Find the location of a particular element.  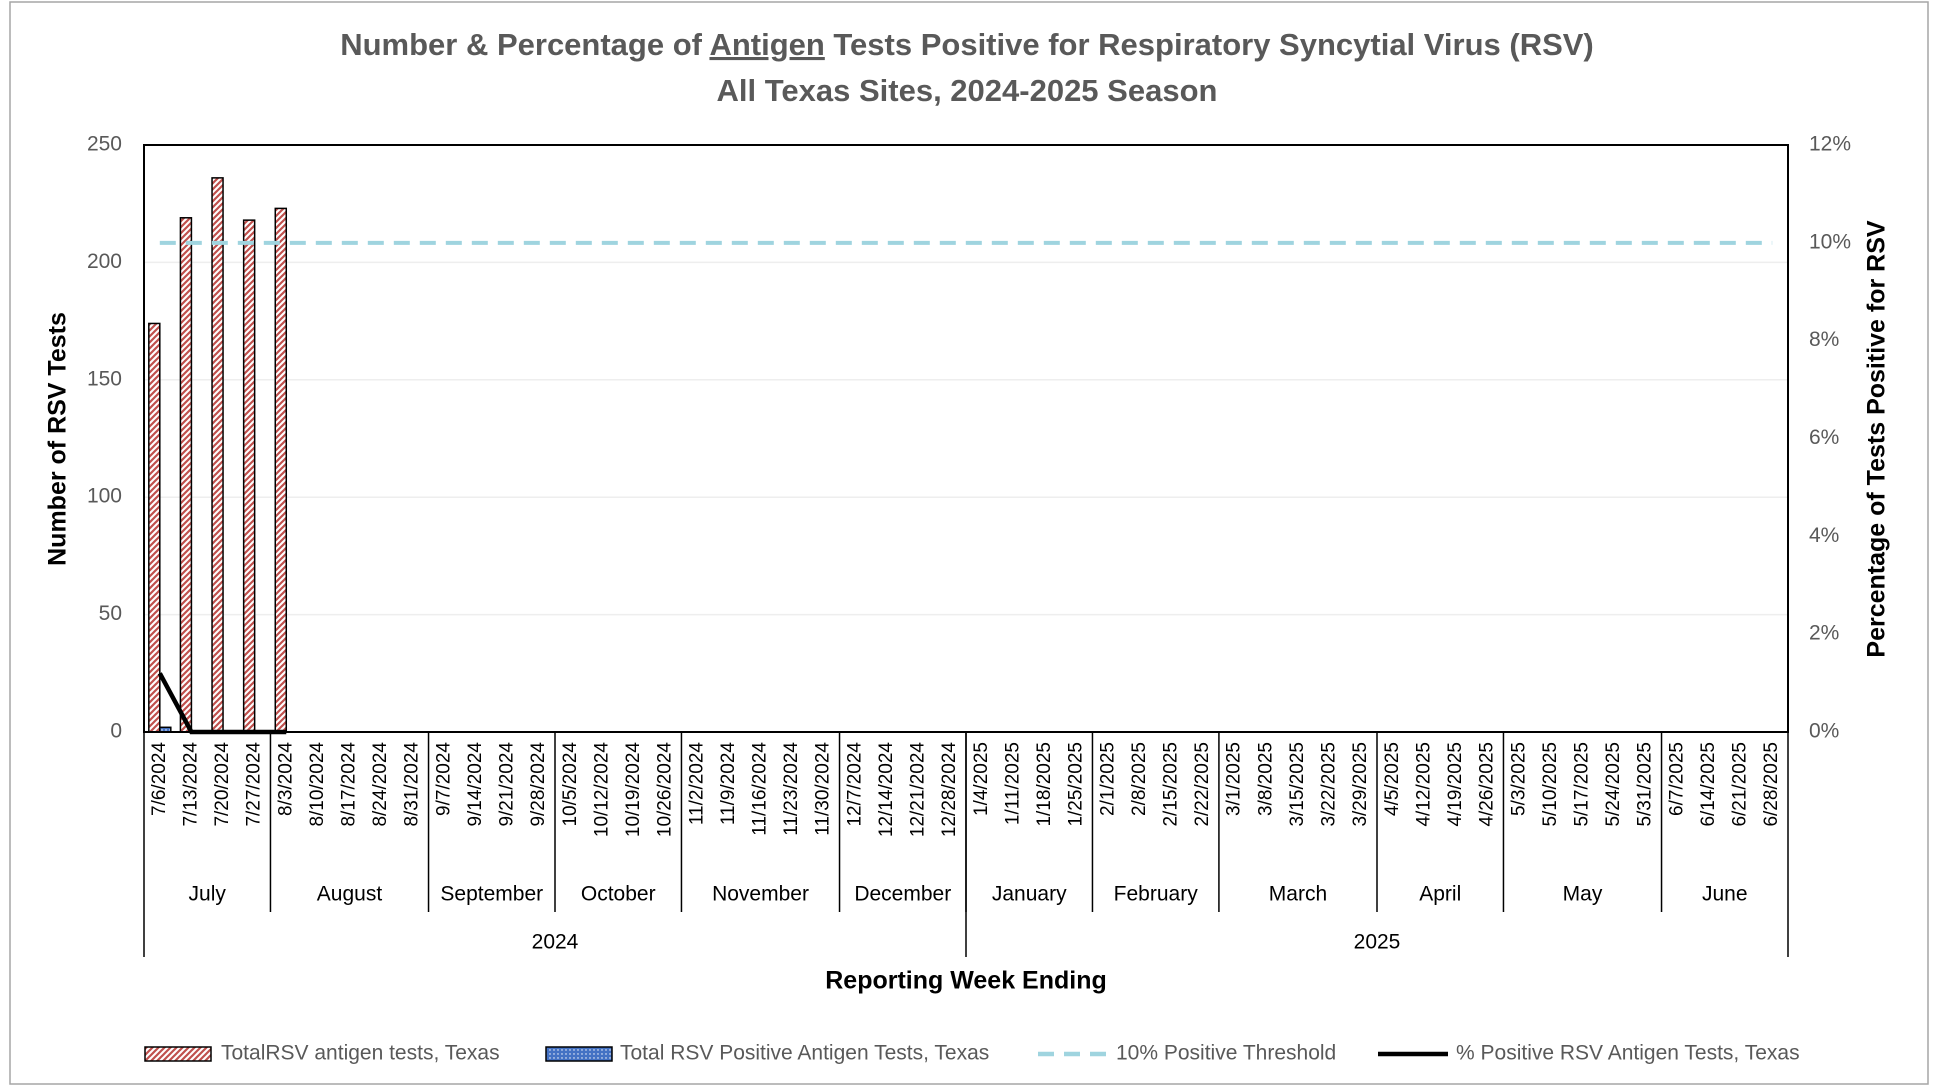

y2-tick-label: 8% is located at coordinates (1824, 339).